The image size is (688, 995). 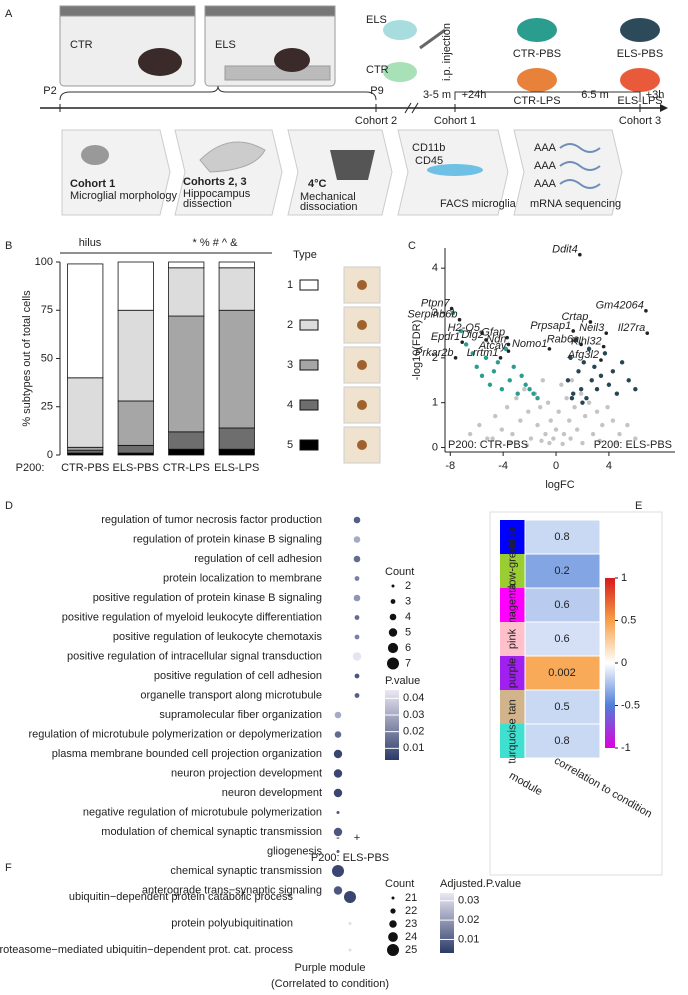 What do you see at coordinates (408, 648) in the screenshot?
I see `legend-label: 6` at bounding box center [408, 648].